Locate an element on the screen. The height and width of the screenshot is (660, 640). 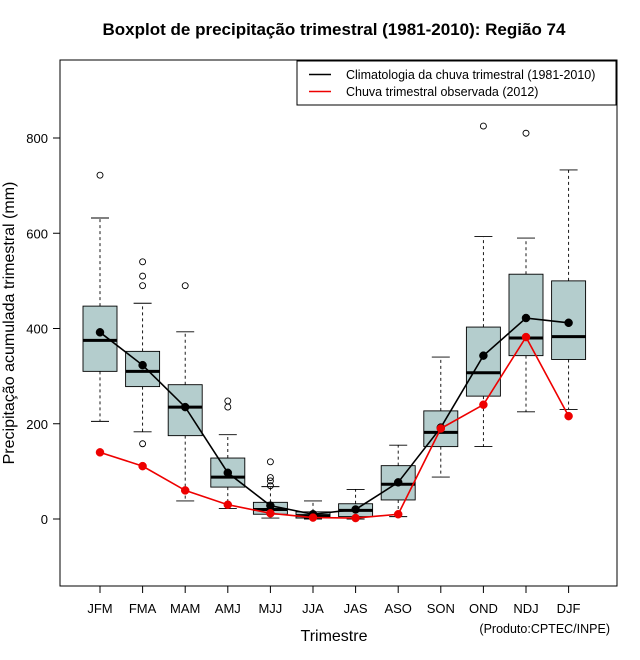
observed-point-amj is located at coordinates (228, 504).